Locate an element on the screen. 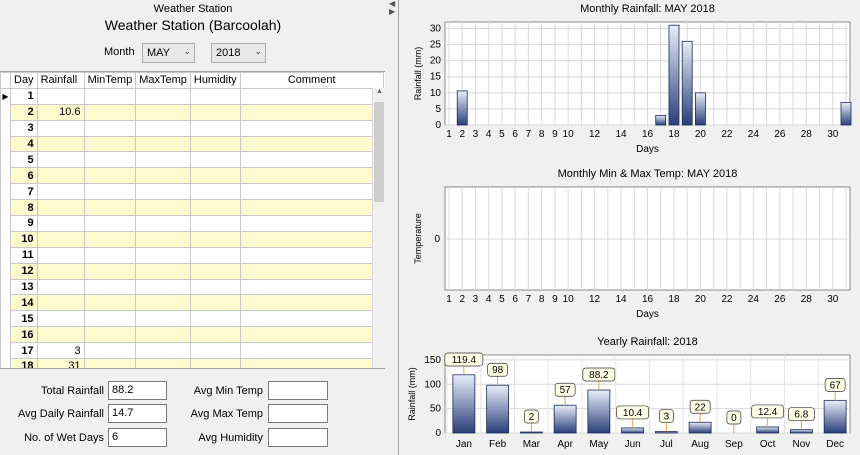 The image size is (860, 455). table-row: 9 is located at coordinates (192, 223).